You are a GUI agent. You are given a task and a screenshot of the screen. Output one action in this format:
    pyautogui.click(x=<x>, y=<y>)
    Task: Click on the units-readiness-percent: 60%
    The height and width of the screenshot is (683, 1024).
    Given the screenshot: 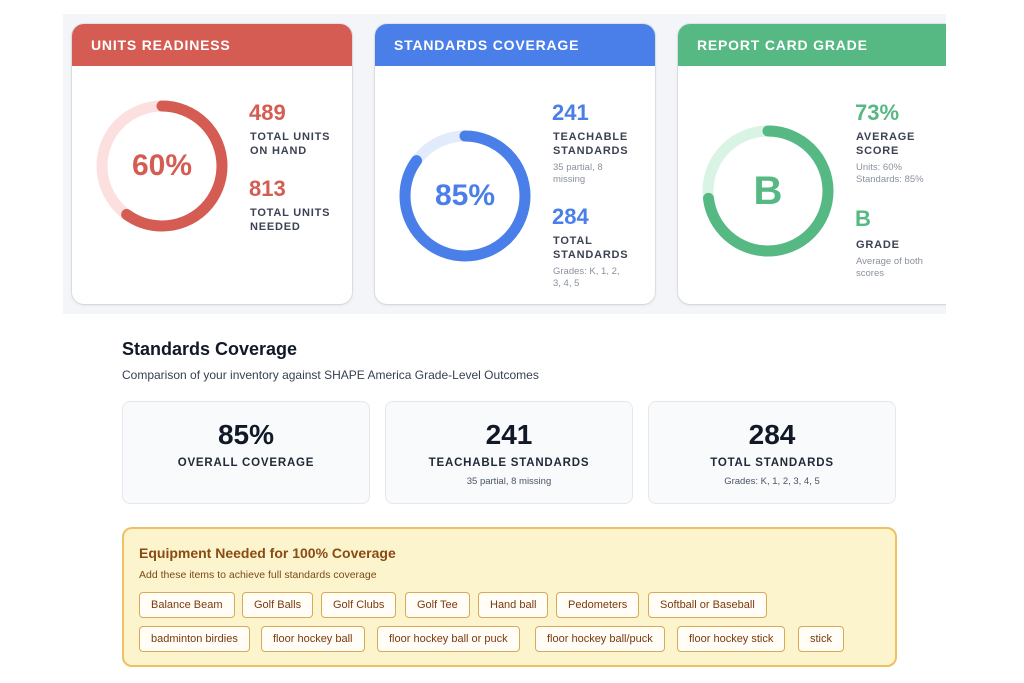 What is the action you would take?
    pyautogui.click(x=162, y=165)
    